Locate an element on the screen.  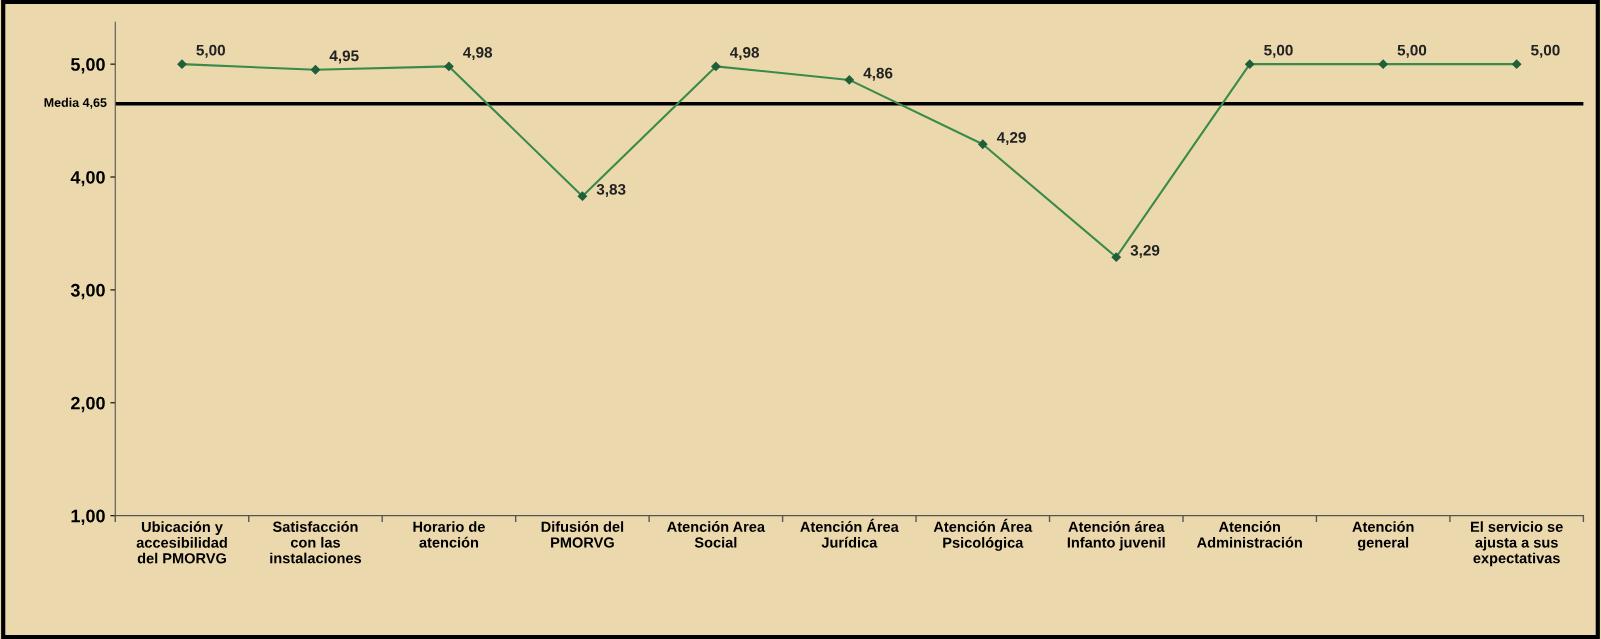
x-tick-label: Ubicación y accesibilidad del PMORVG is located at coordinates (181, 542).